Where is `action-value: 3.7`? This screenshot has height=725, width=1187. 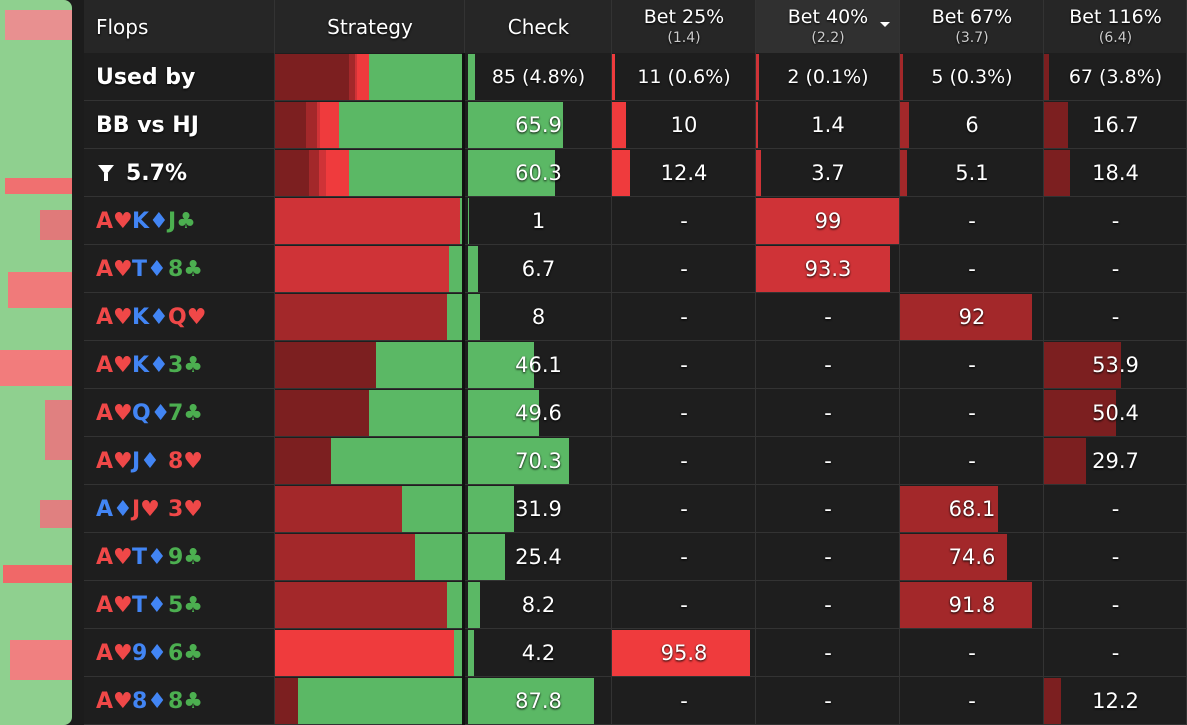 action-value: 3.7 is located at coordinates (828, 173).